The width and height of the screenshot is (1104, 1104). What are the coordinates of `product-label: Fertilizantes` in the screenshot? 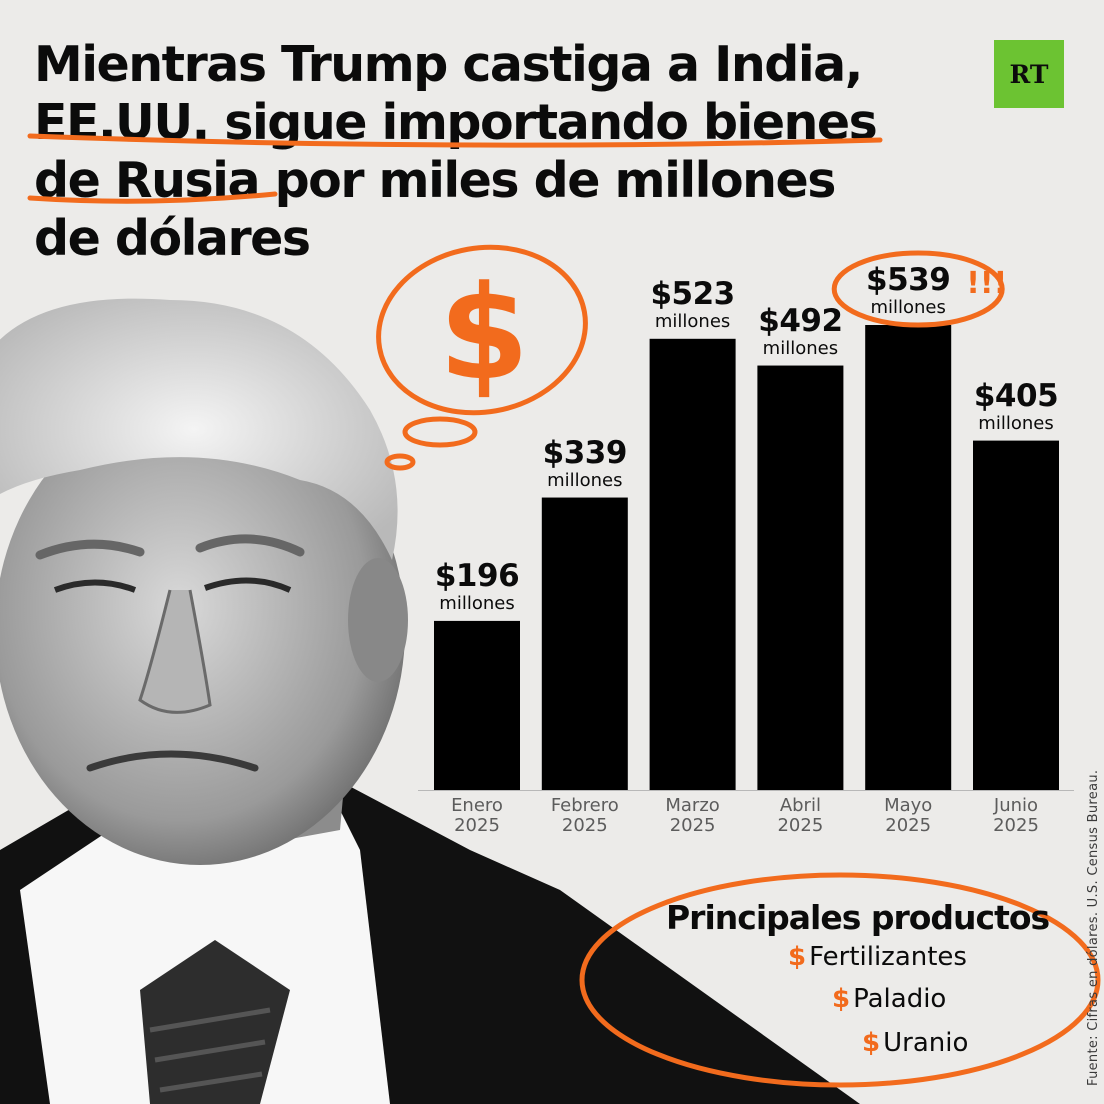 It's located at (888, 957).